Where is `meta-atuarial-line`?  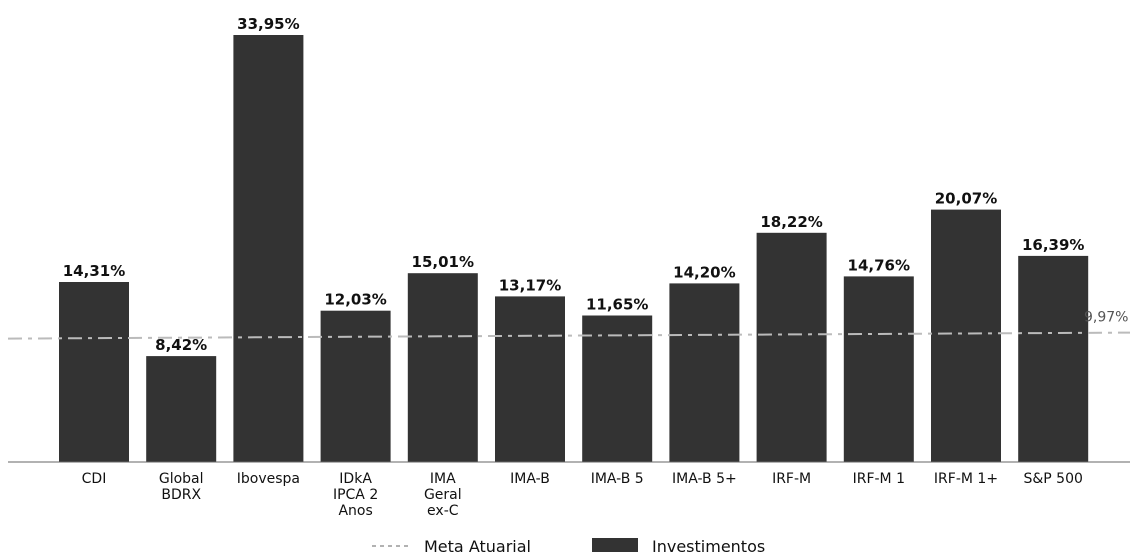
meta-atuarial-line is located at coordinates (569, 335).